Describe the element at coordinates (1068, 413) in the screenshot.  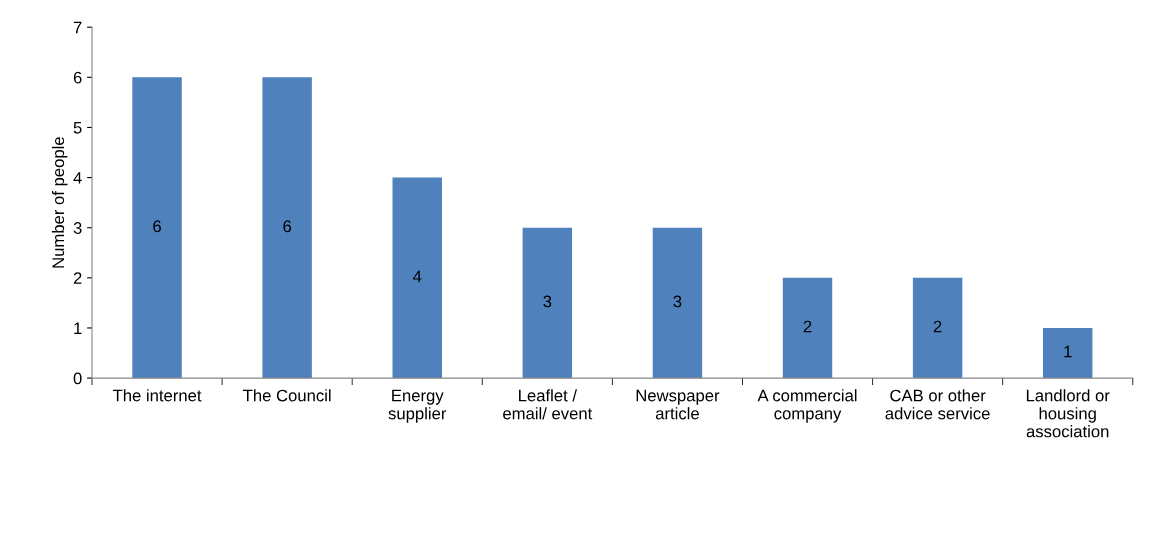
I see `x-tick-label: Landlord or housing association` at that location.